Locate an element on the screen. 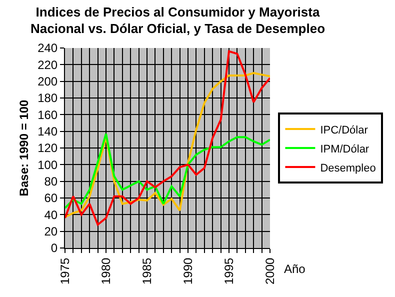  legend-label: Desempleo is located at coordinates (348, 168).